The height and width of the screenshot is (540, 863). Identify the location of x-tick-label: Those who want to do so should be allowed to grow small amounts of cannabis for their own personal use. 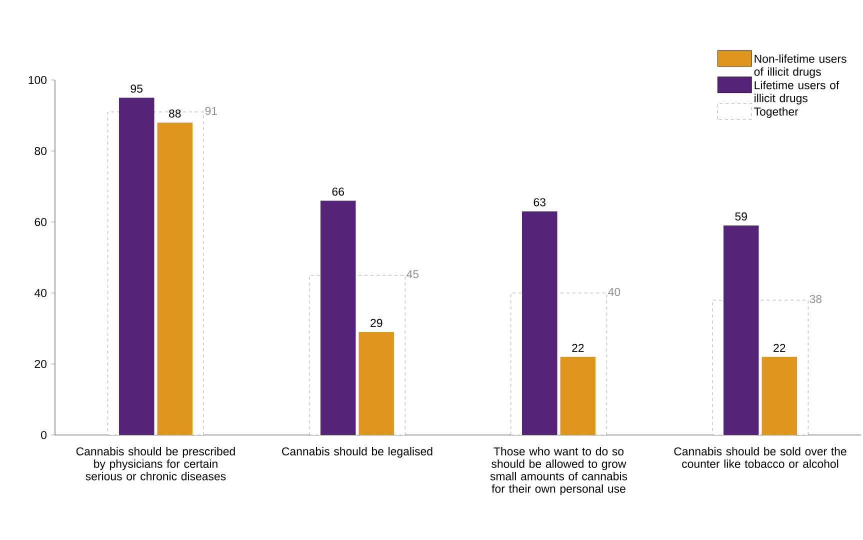
(559, 471).